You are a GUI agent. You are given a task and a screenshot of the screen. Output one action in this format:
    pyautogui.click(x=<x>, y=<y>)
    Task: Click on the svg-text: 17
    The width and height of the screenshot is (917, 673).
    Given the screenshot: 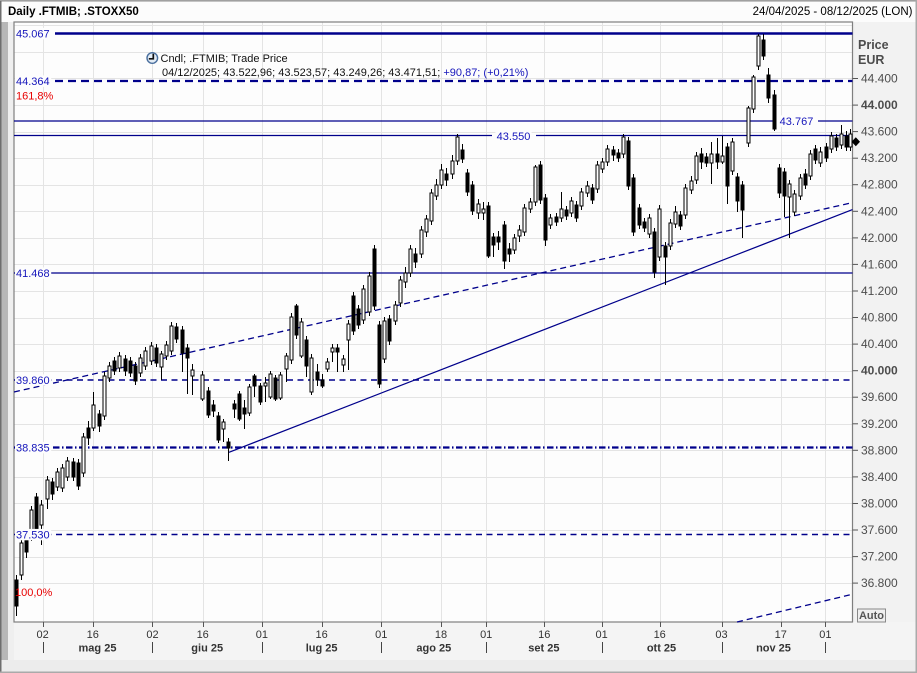 What is the action you would take?
    pyautogui.click(x=781, y=635)
    